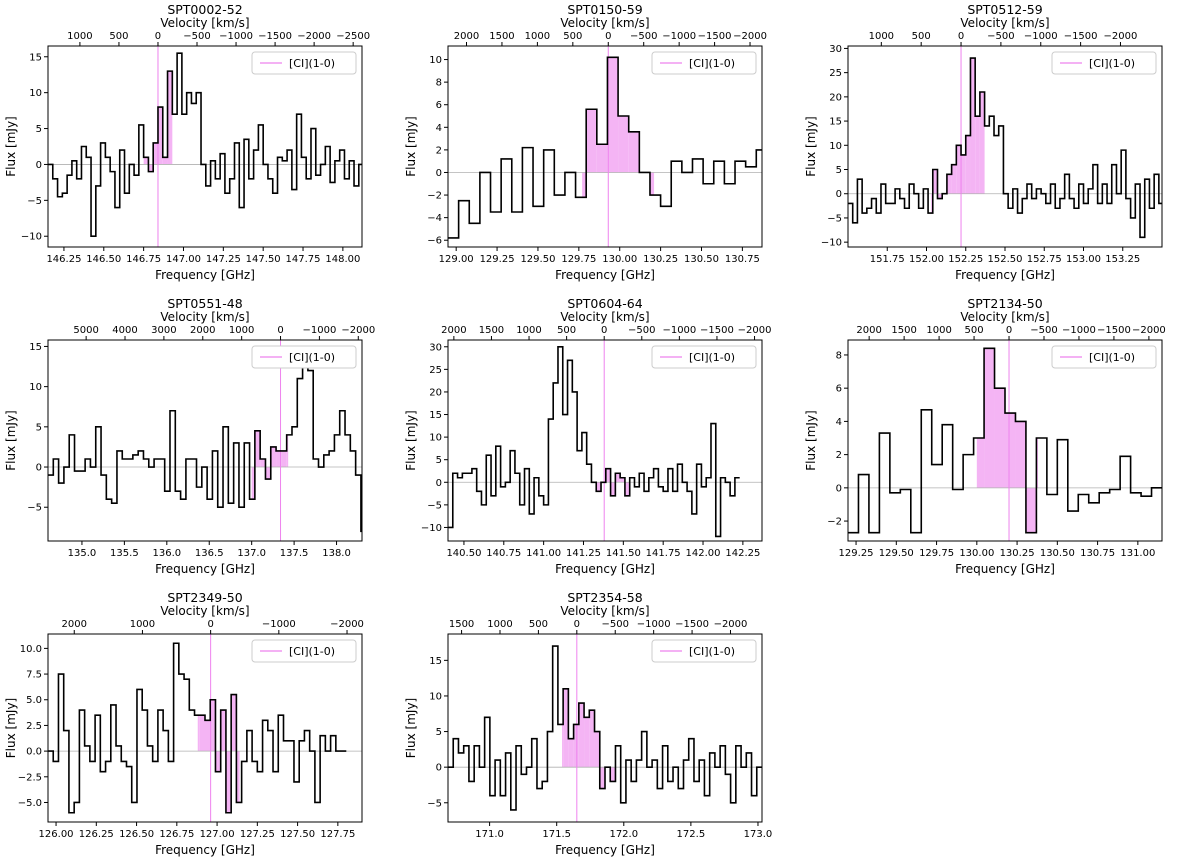 This screenshot has height=866, width=1200. Describe the element at coordinates (204, 597) in the screenshot. I see `panel-title: SPT2349-50` at that location.